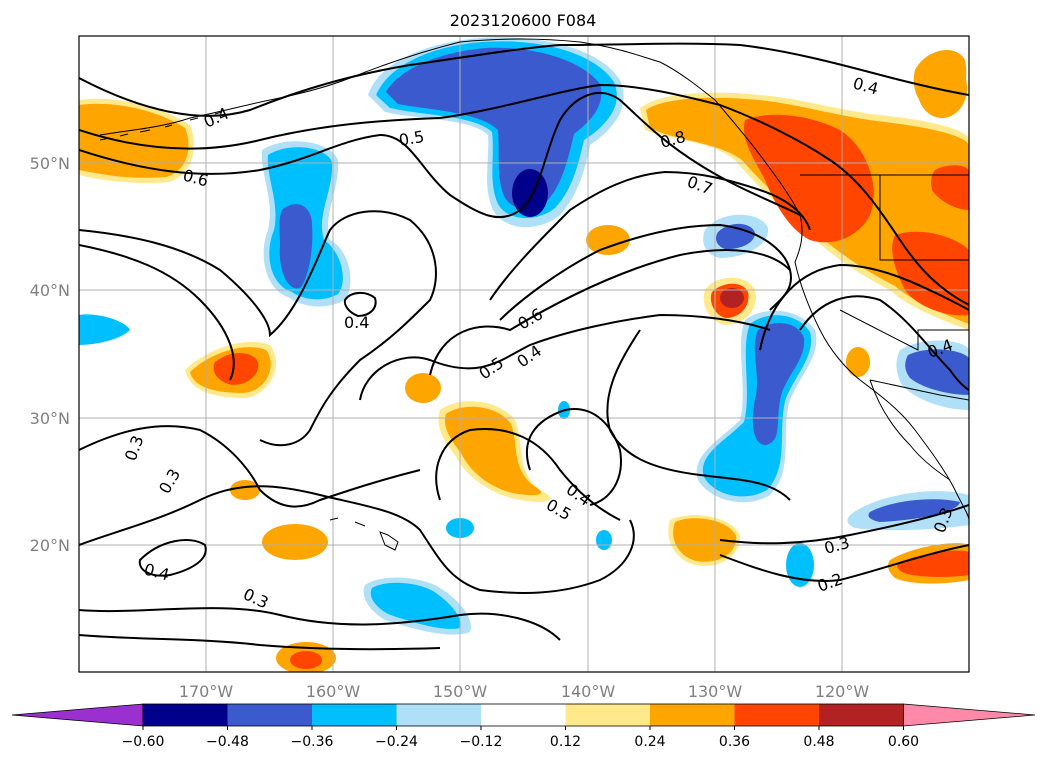  I want to click on lon-tick-label: 140°W, so click(588, 691).